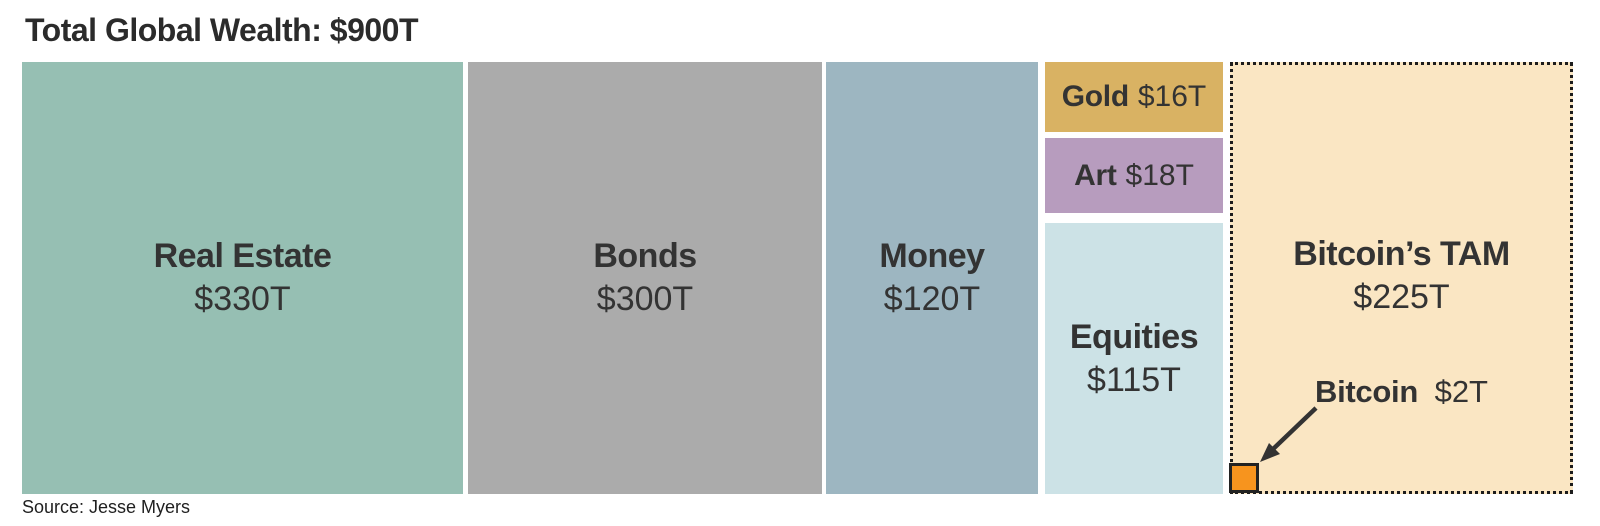  I want to click on arrow-down-left-icon, so click(1289, 434).